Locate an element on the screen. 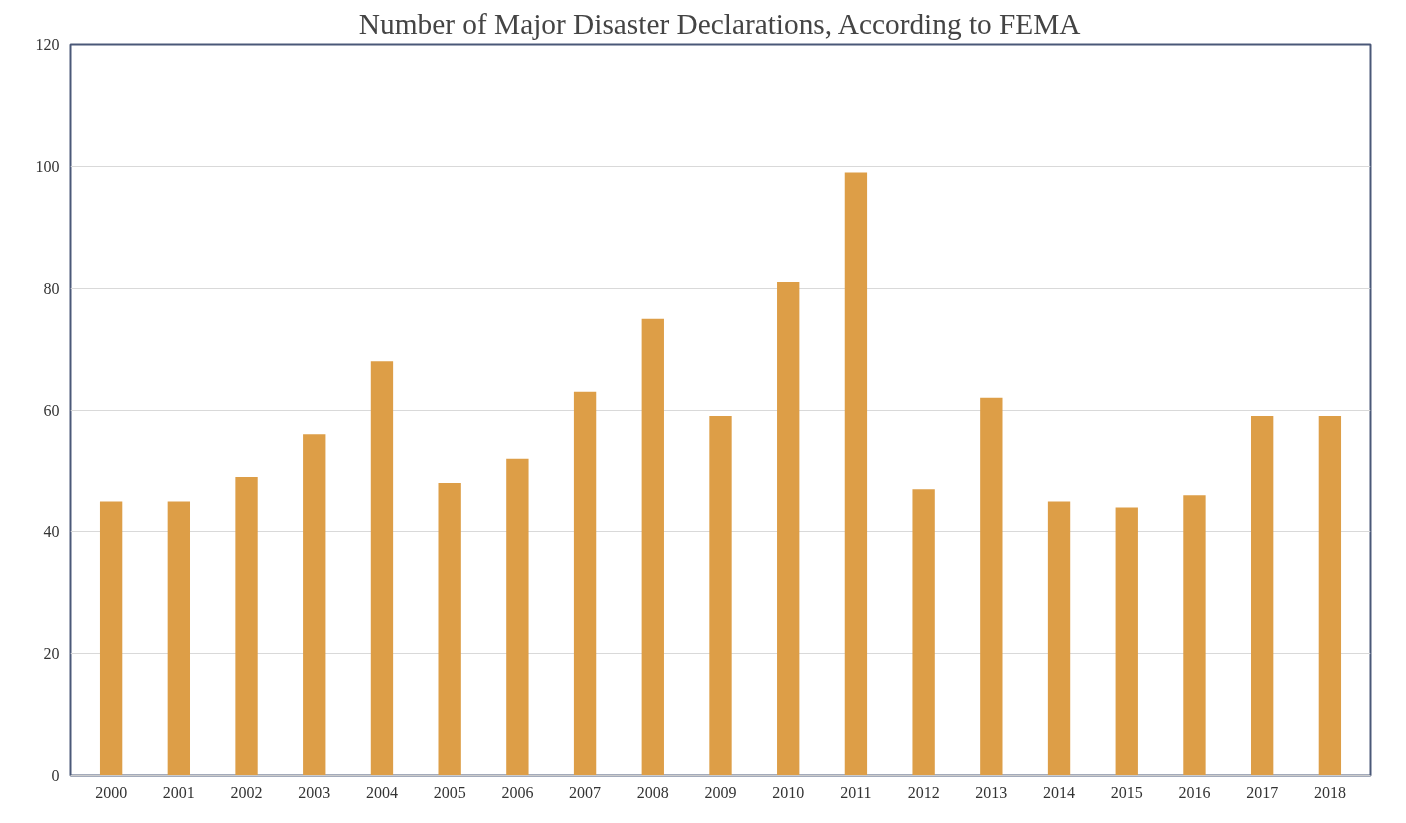 The height and width of the screenshot is (823, 1406). x-tick-label: 2014 is located at coordinates (1059, 792).